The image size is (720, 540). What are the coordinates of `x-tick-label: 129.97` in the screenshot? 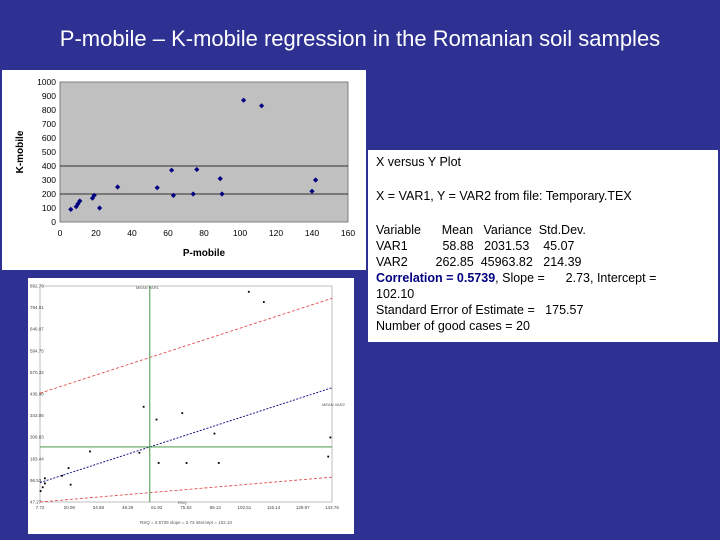 It's located at (303, 507).